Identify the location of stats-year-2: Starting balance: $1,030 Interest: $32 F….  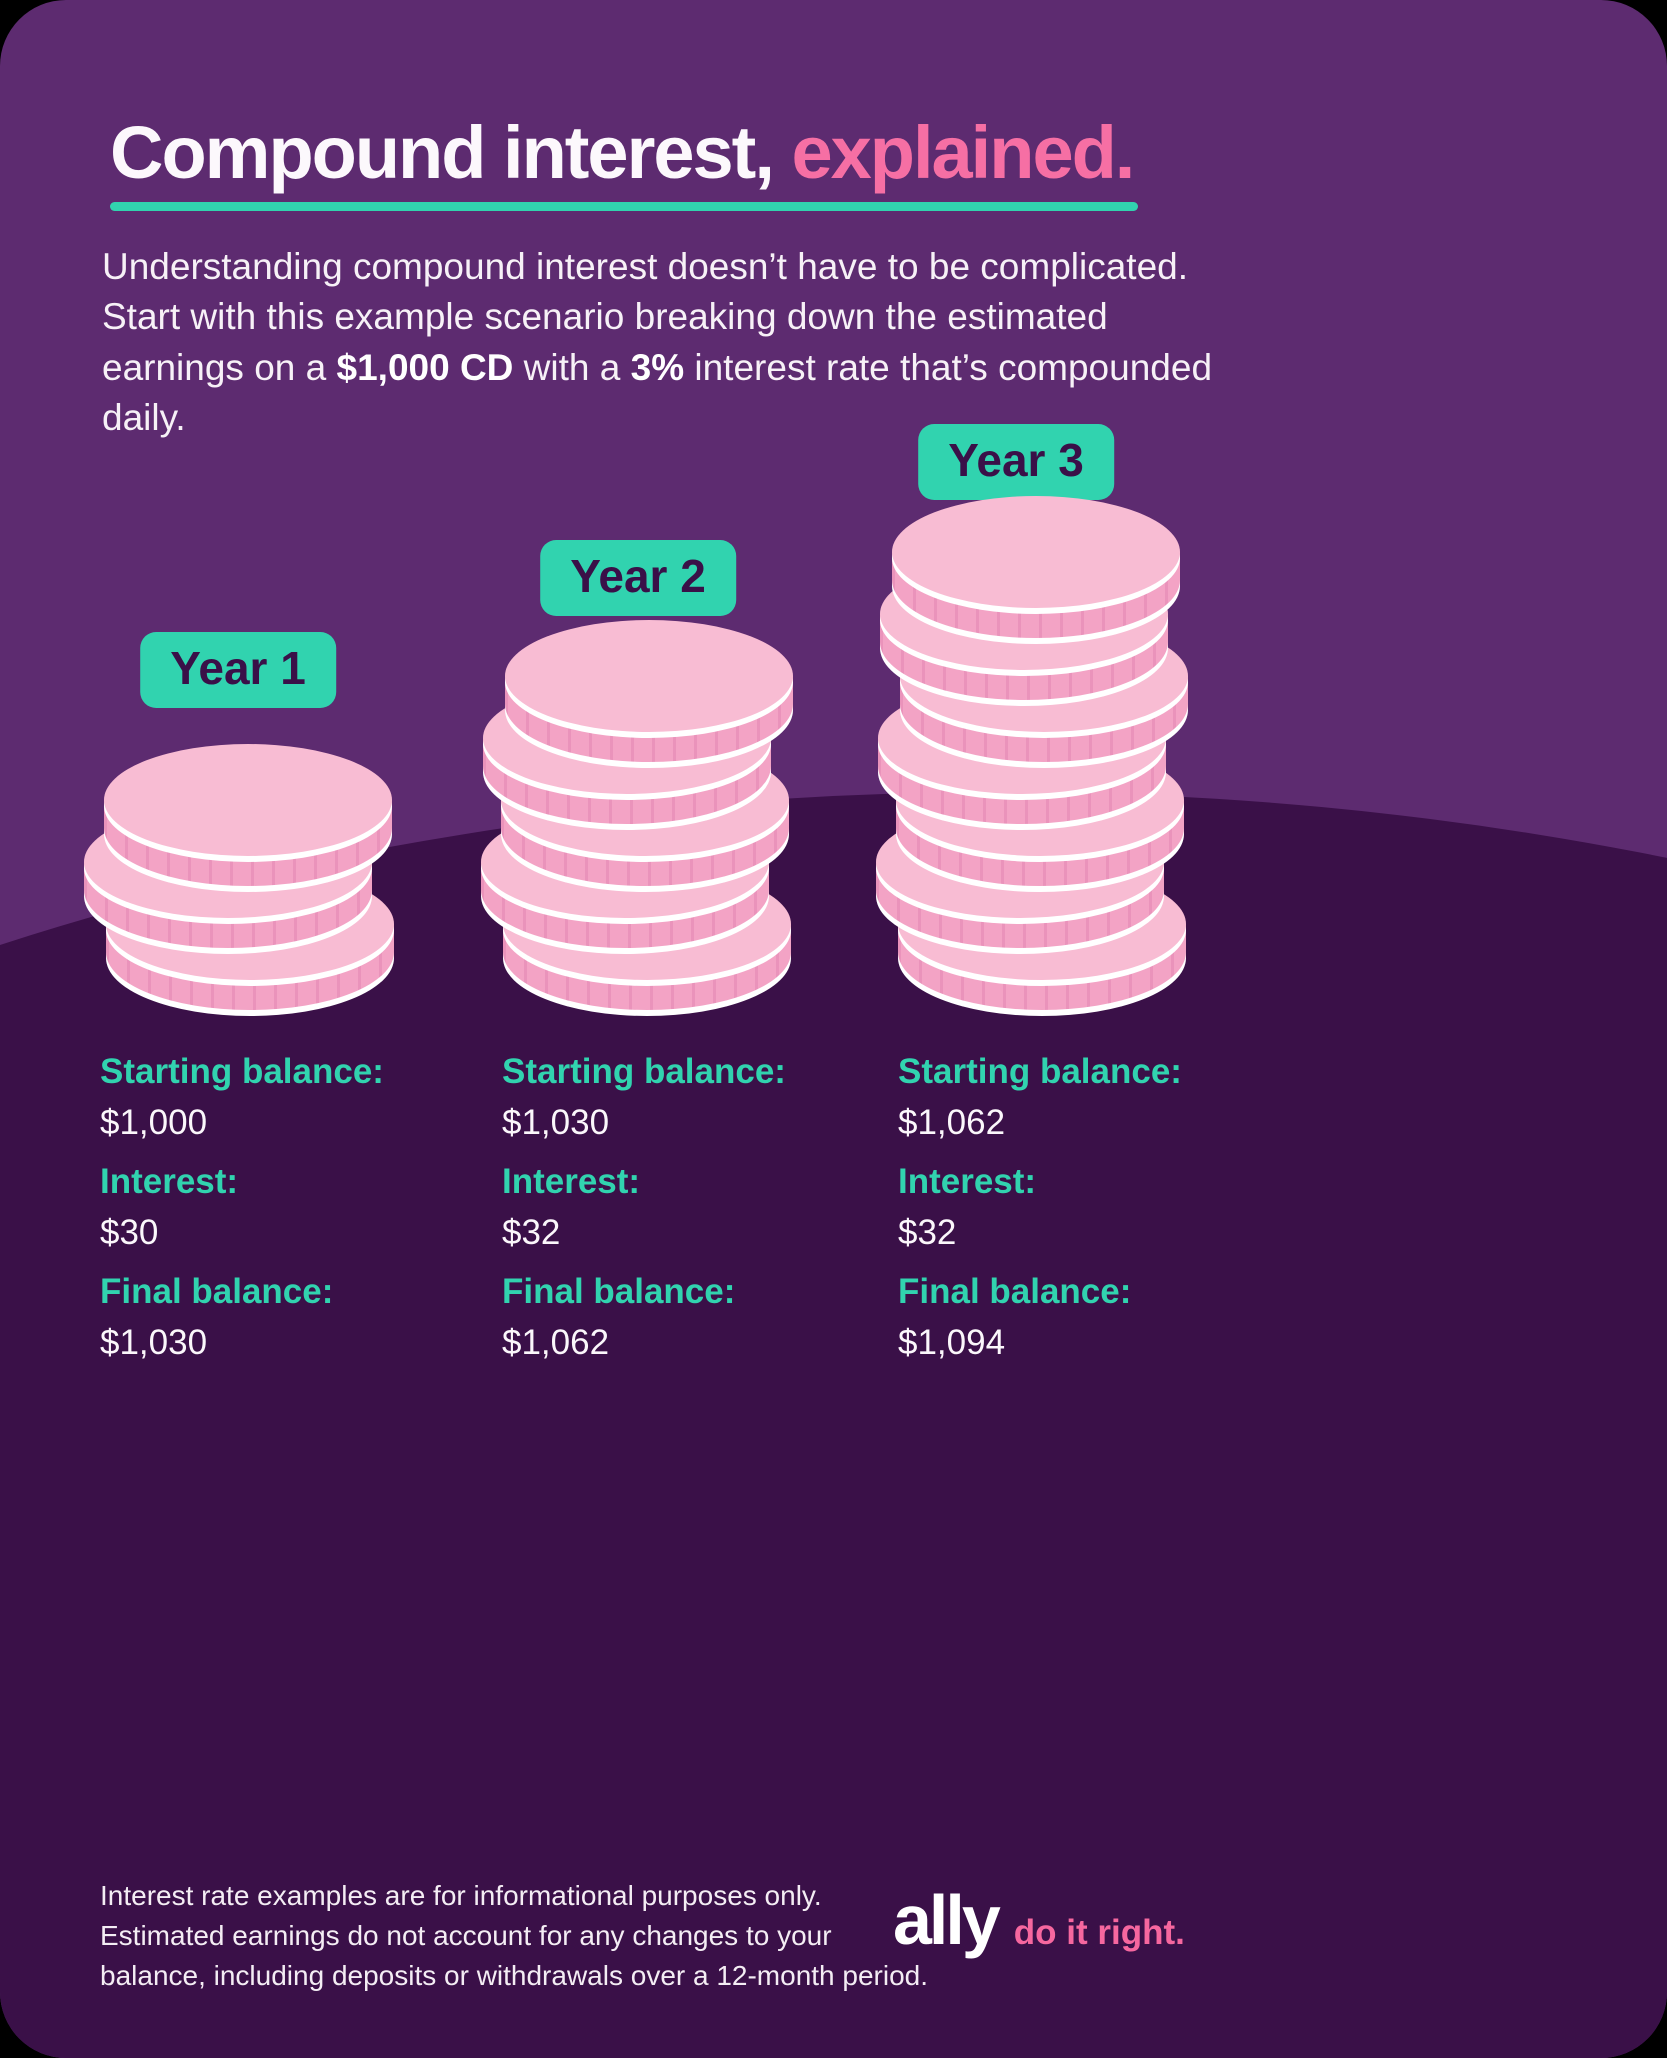
(702, 1217).